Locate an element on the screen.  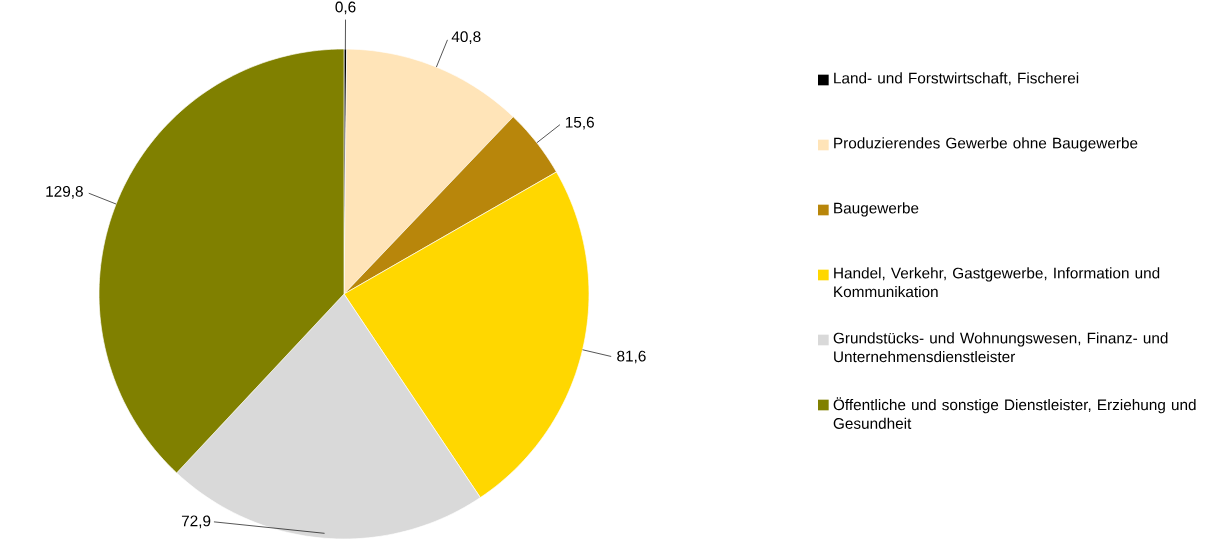
data-label: 40,8 is located at coordinates (466, 37).